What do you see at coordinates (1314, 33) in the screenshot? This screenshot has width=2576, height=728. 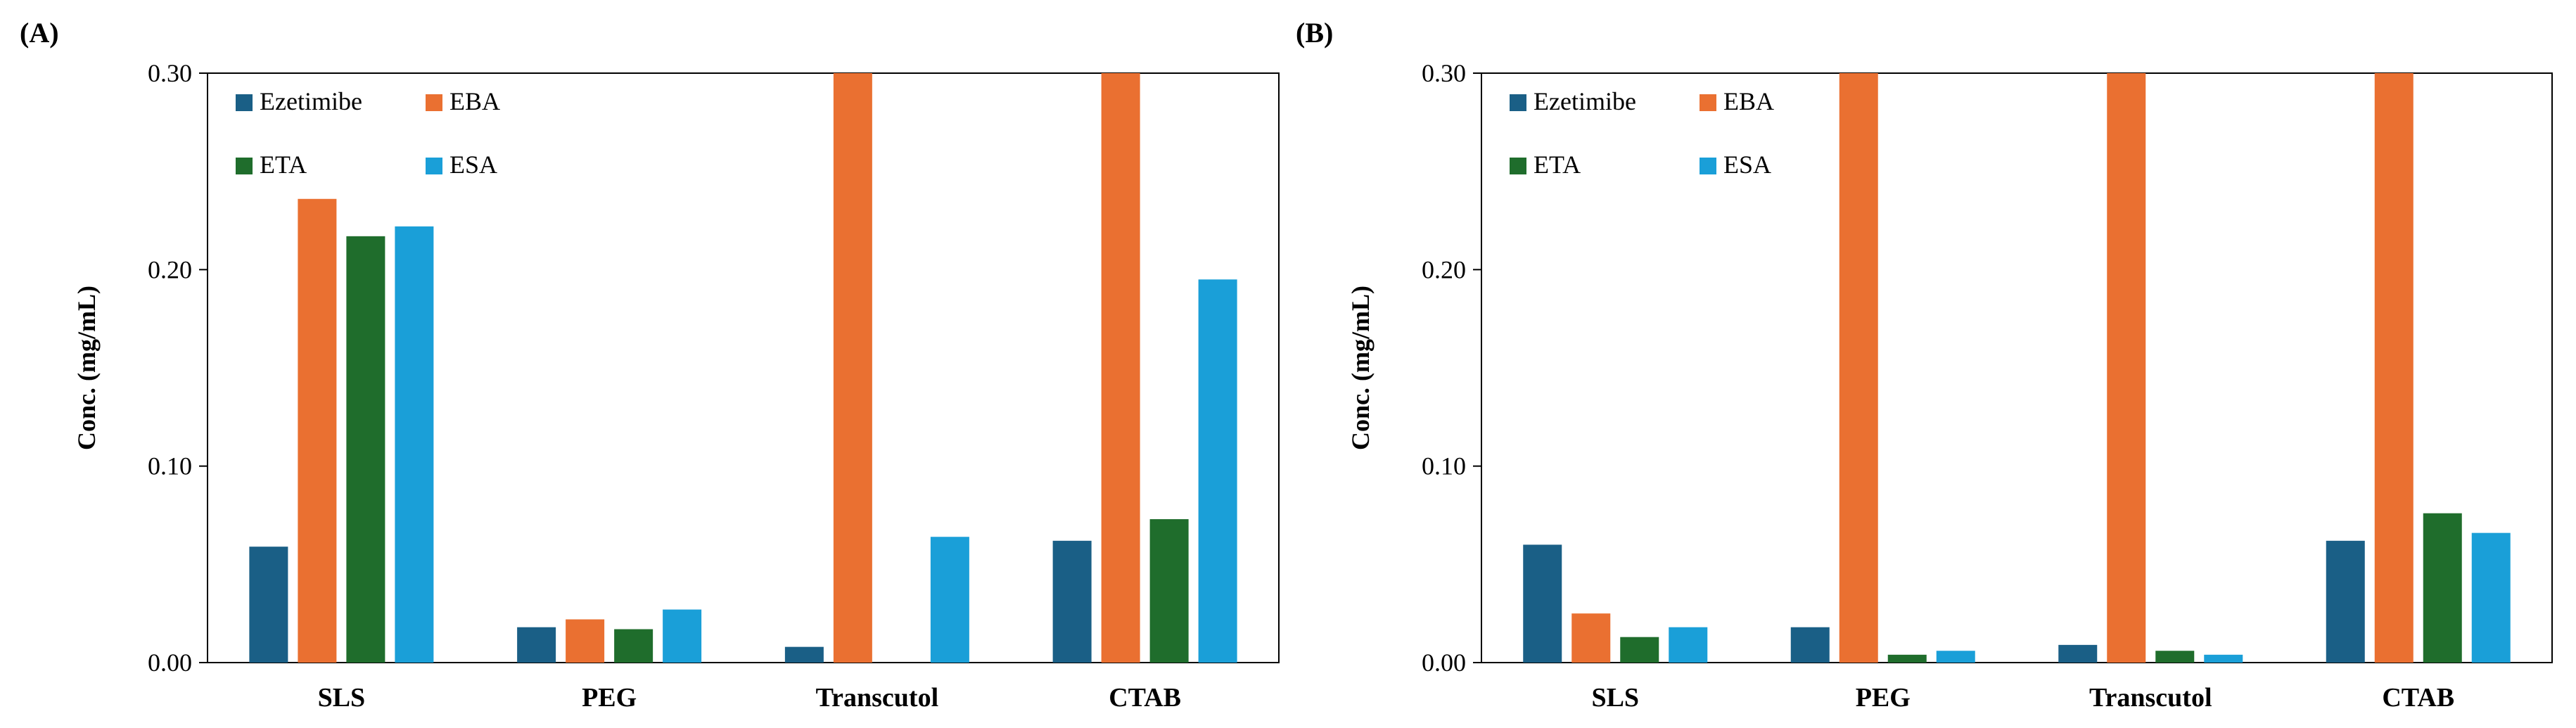 I see `panel-label: (B)` at bounding box center [1314, 33].